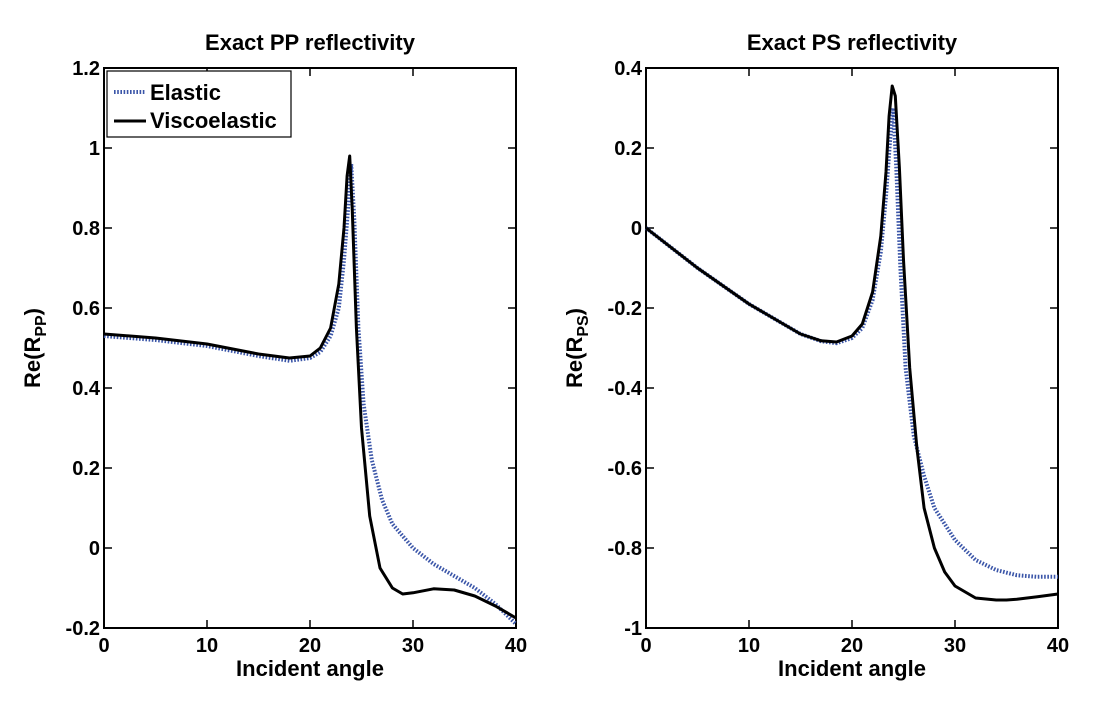  Describe the element at coordinates (32, 311) in the screenshot. I see `pp-y-axis-label-close: )` at that location.